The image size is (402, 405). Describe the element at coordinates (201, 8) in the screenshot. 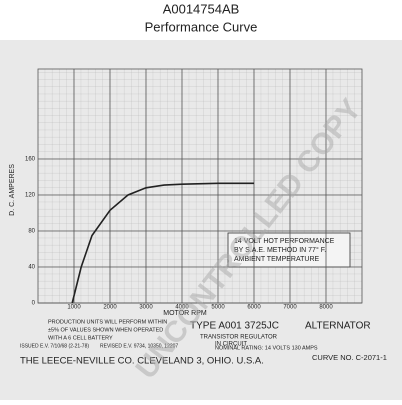

I see `chart-title: A0014754AB` at that location.